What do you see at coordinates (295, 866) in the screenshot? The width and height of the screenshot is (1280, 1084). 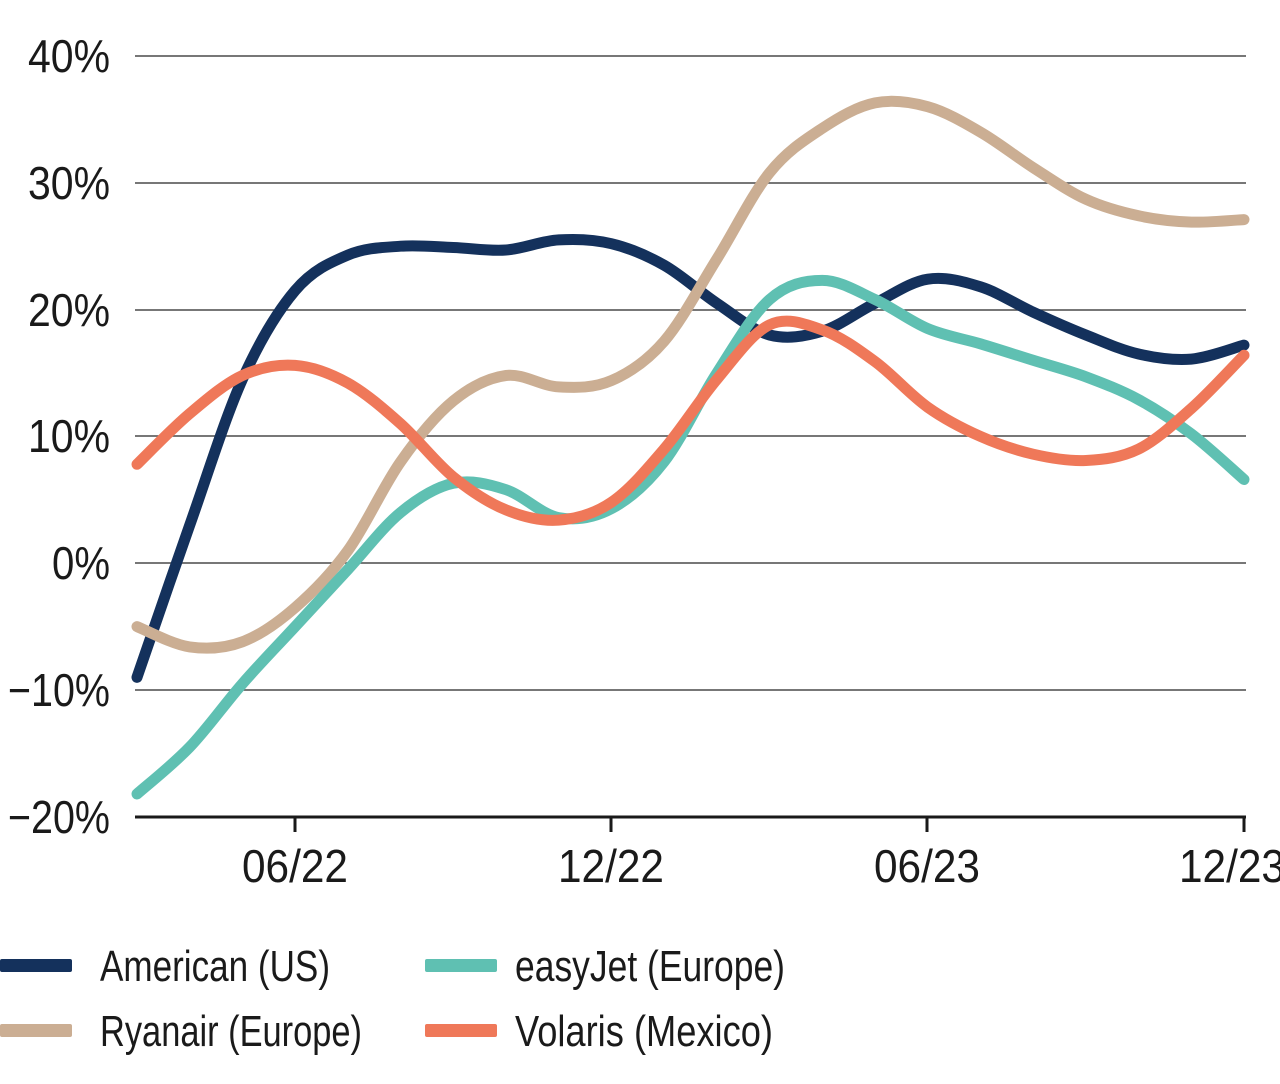 I see `x-tick-label: 06/22` at bounding box center [295, 866].